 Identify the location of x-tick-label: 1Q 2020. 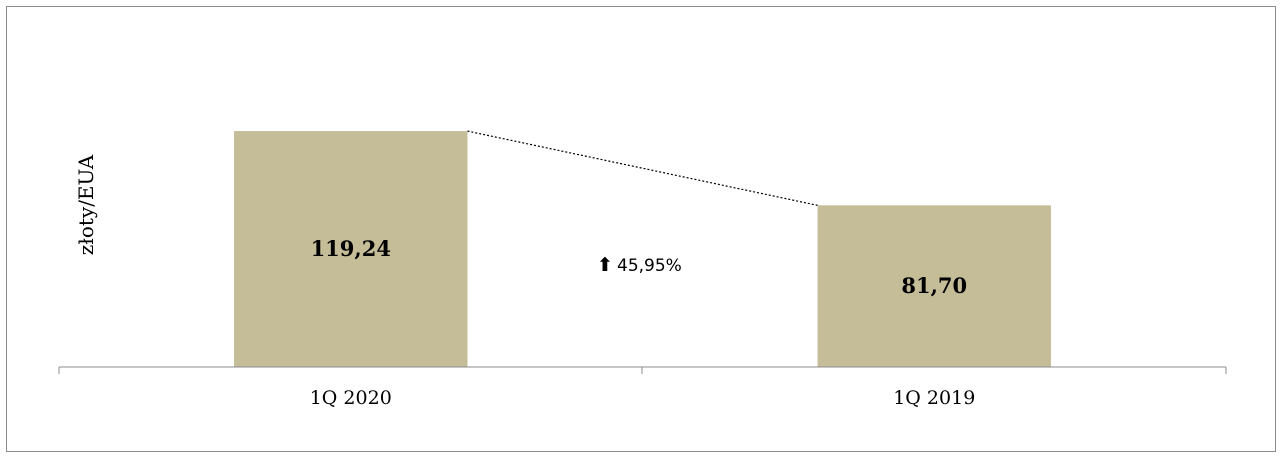
(351, 398).